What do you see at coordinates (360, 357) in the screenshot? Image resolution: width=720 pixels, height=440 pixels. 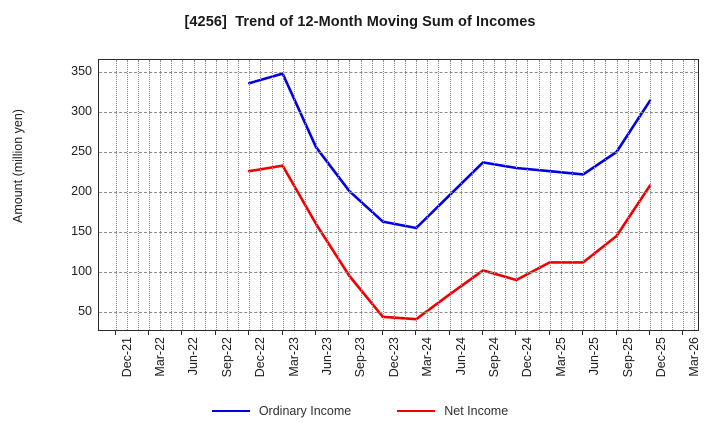 I see `x-axis-tick-label: Sep-23` at bounding box center [360, 357].